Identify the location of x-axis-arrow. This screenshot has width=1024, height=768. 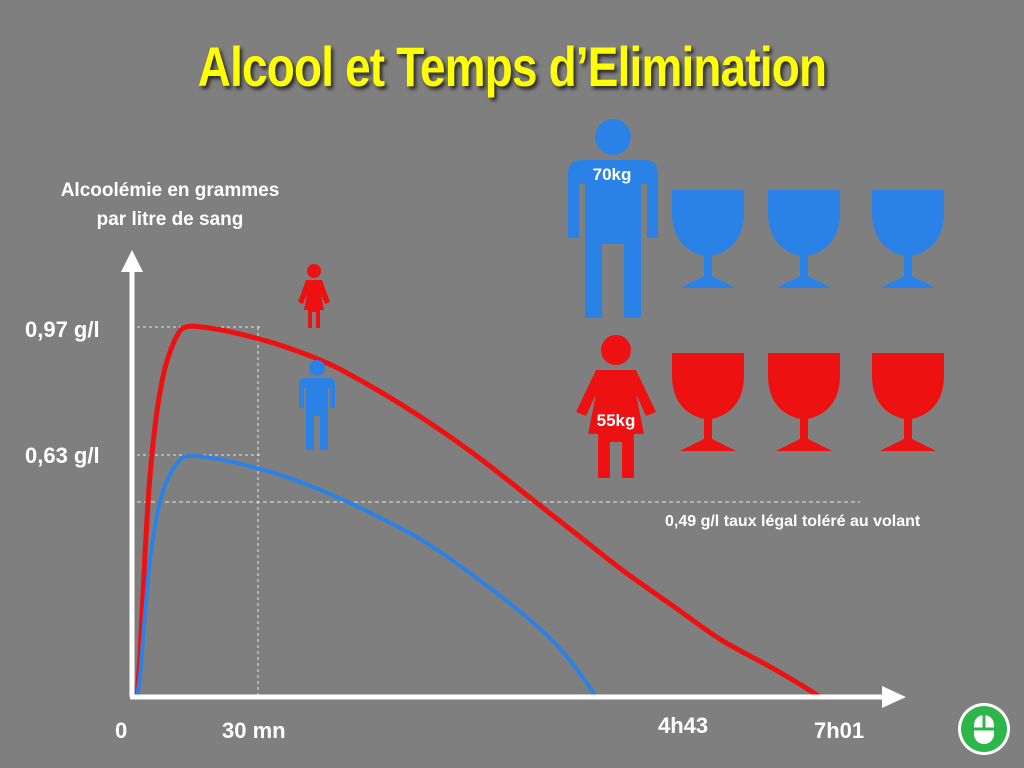
(894, 697).